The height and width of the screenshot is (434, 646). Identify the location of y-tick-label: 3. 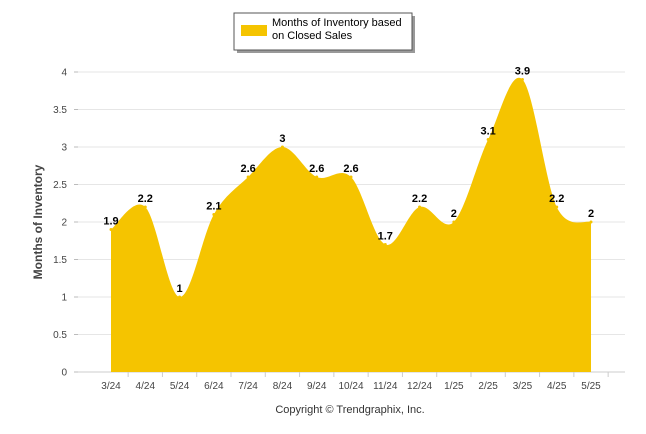
(64, 148).